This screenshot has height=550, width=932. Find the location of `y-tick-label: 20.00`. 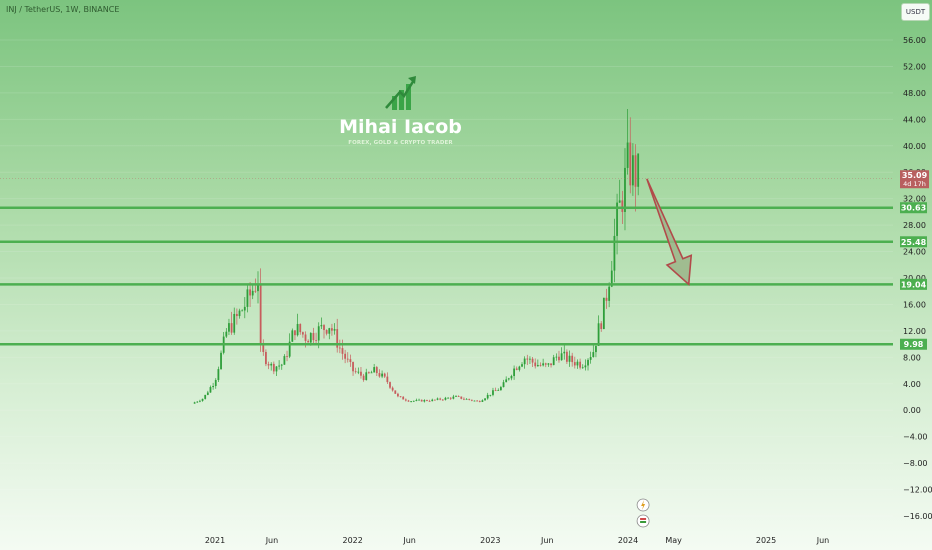

y-tick-label: 20.00 is located at coordinates (914, 278).